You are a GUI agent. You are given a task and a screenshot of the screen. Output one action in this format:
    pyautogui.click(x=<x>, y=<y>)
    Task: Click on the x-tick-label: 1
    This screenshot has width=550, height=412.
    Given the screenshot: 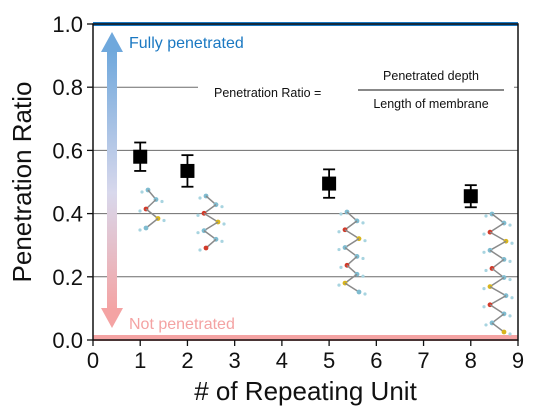 What is the action you would take?
    pyautogui.click(x=140, y=360)
    